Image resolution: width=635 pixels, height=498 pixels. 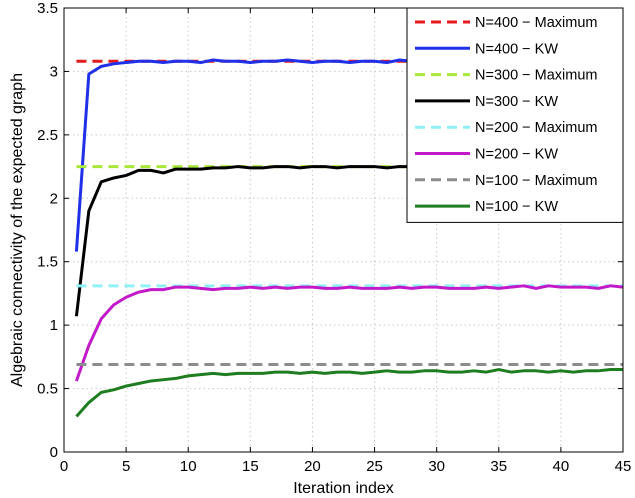 What do you see at coordinates (54, 71) in the screenshot?
I see `y-tick-label: 3` at bounding box center [54, 71].